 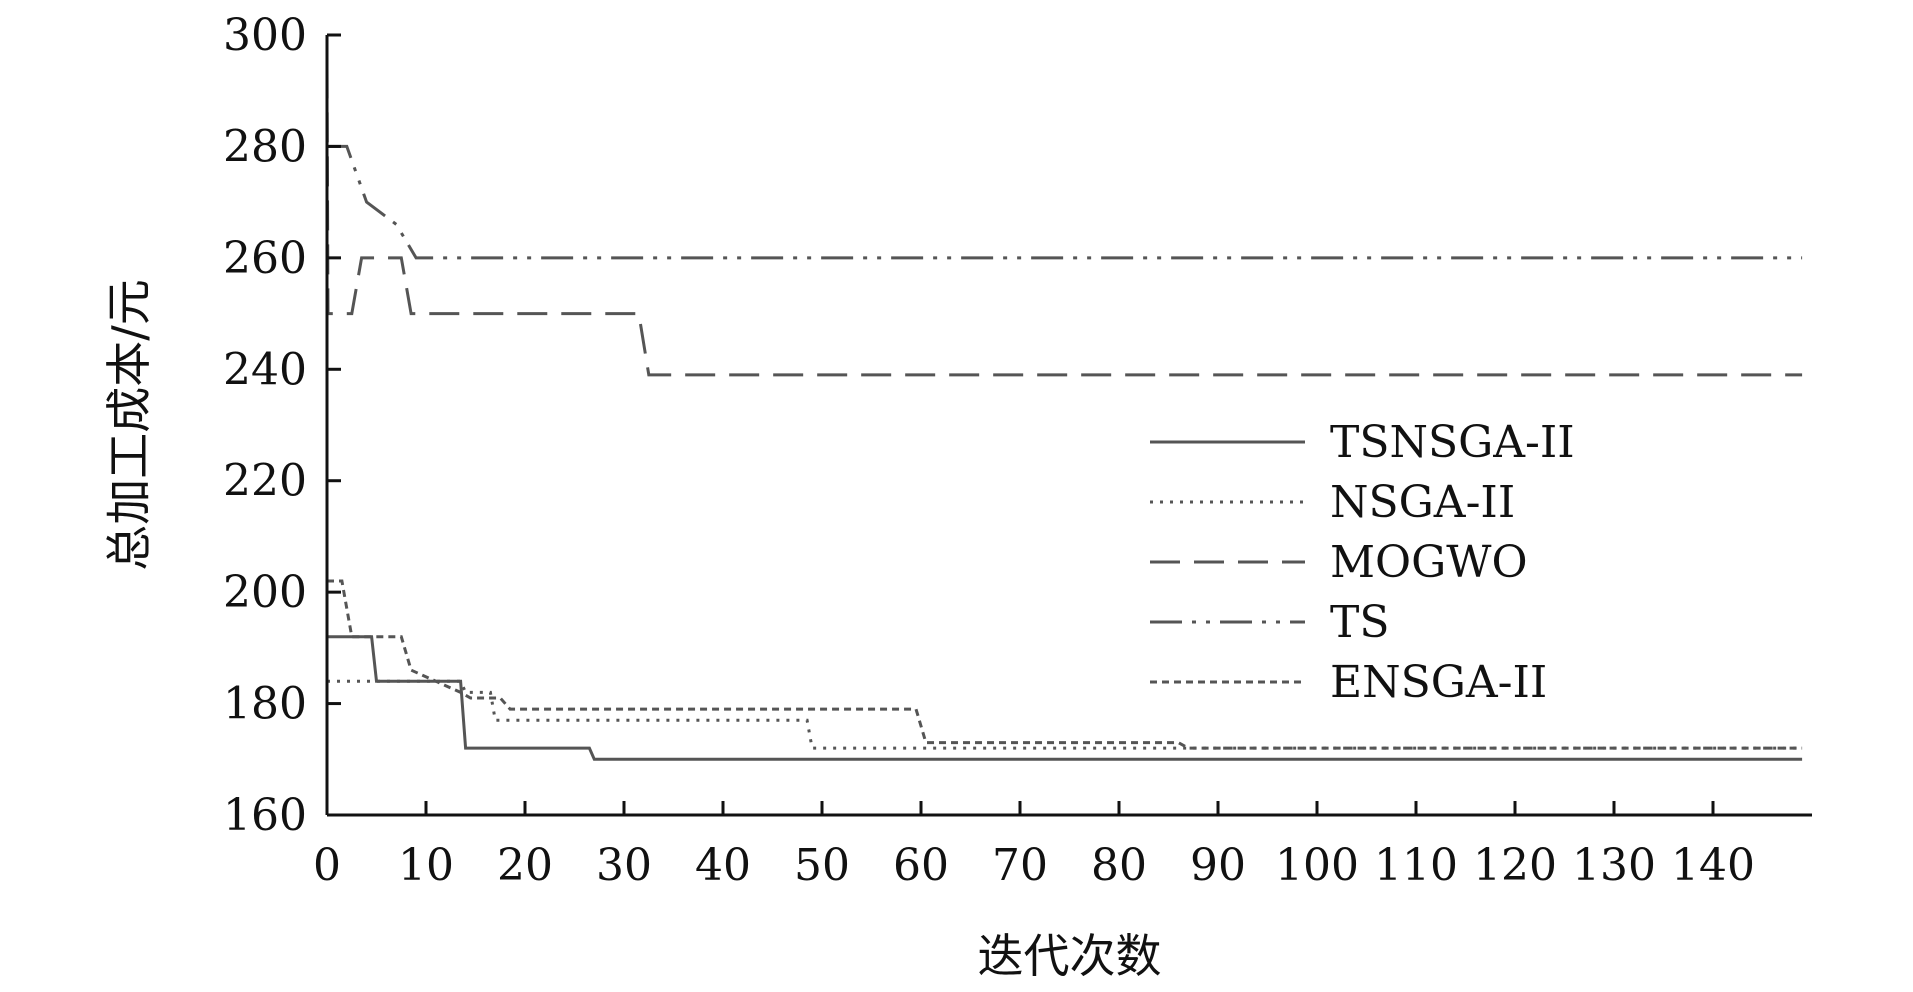 What do you see at coordinates (624, 865) in the screenshot?
I see `x-tick-label: 30` at bounding box center [624, 865].